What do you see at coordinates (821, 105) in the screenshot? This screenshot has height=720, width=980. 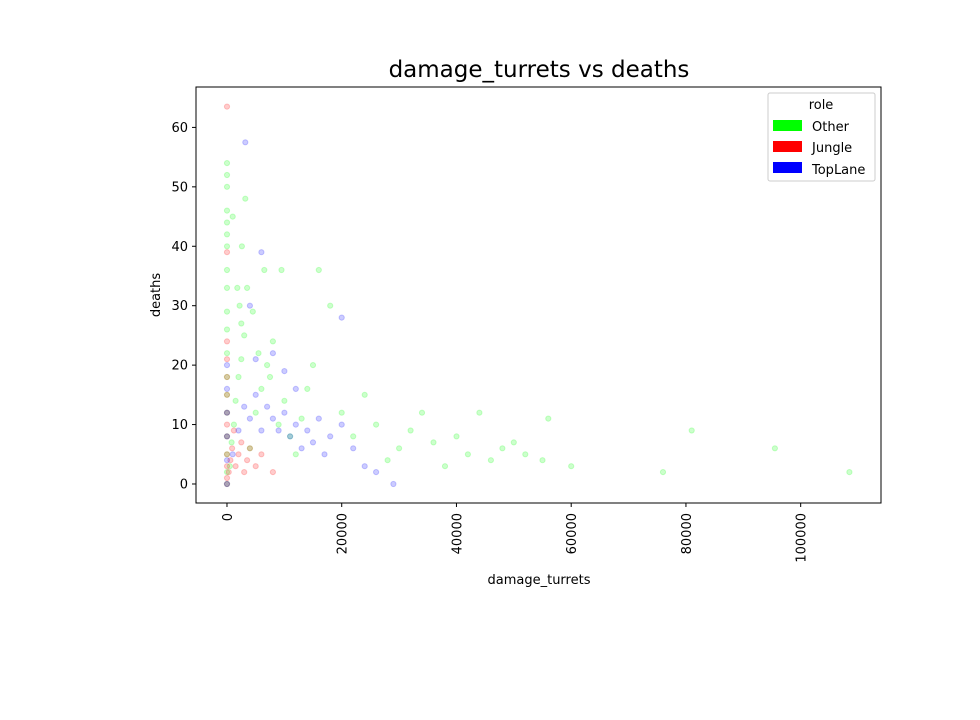 I see `legend-title: role` at bounding box center [821, 105].